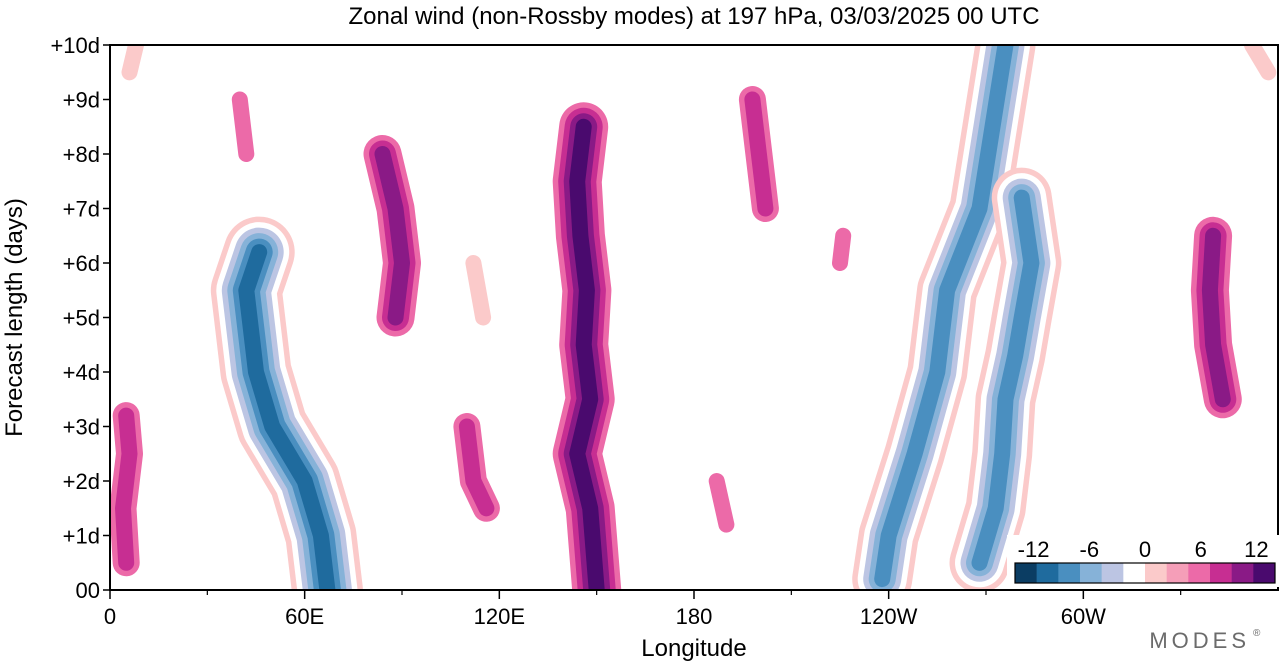  Describe the element at coordinates (110, 616) in the screenshot. I see `x-tick-label-0: 0` at that location.